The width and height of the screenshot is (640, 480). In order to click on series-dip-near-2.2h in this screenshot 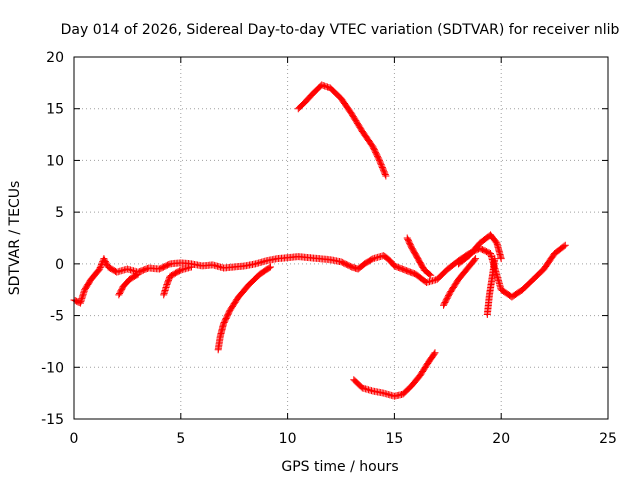, I will do `click(128, 284)`.